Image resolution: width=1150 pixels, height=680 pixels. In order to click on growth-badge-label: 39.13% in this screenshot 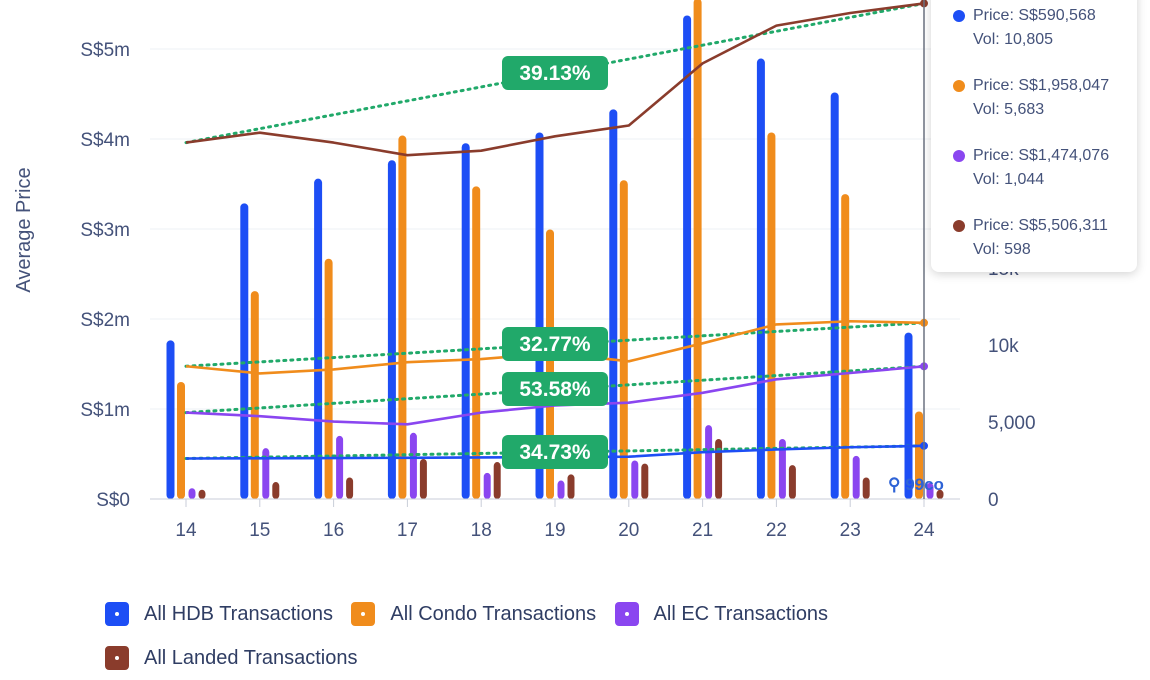, I will do `click(555, 73)`.